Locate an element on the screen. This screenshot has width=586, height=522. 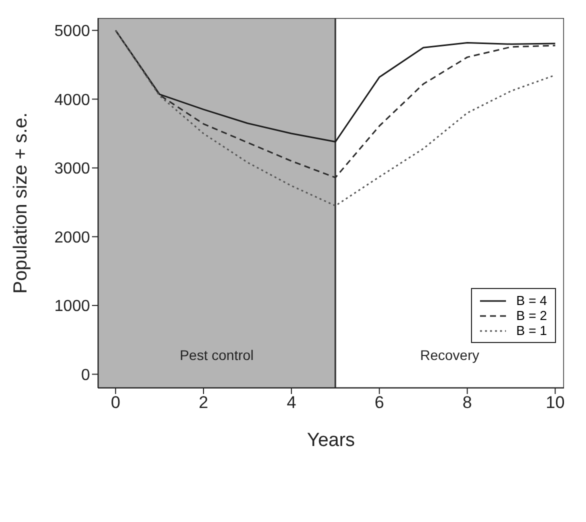
y-tick-label: 2000 is located at coordinates (72, 237).